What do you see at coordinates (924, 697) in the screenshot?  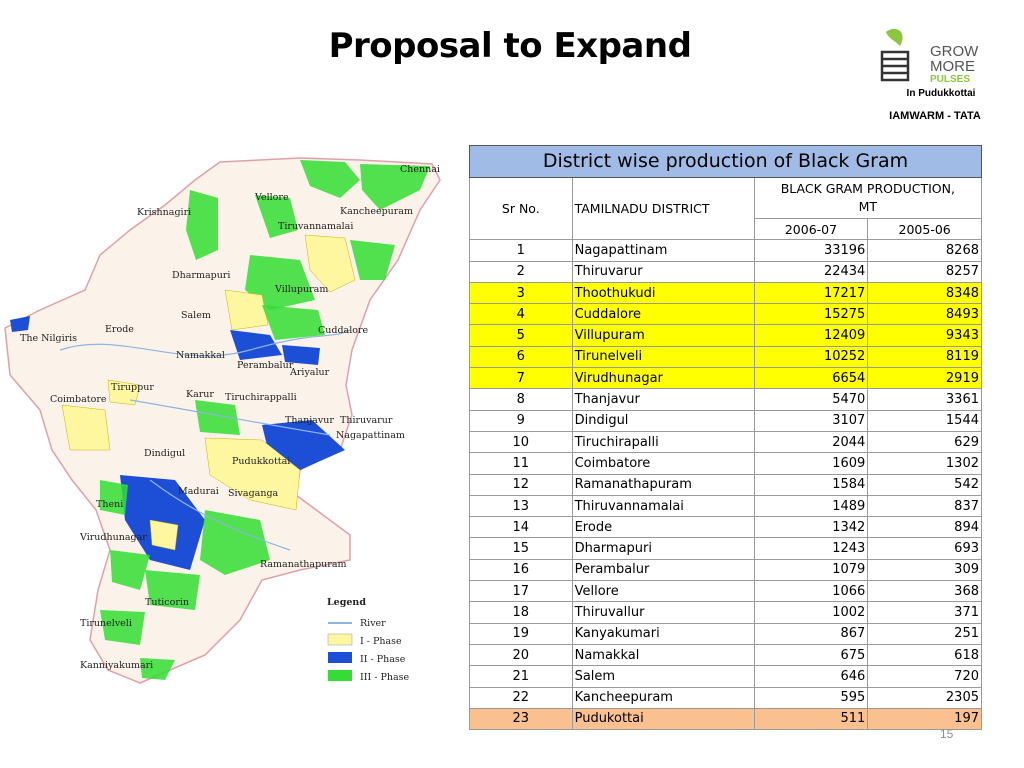 I see `row-value-2005-06: 2305` at bounding box center [924, 697].